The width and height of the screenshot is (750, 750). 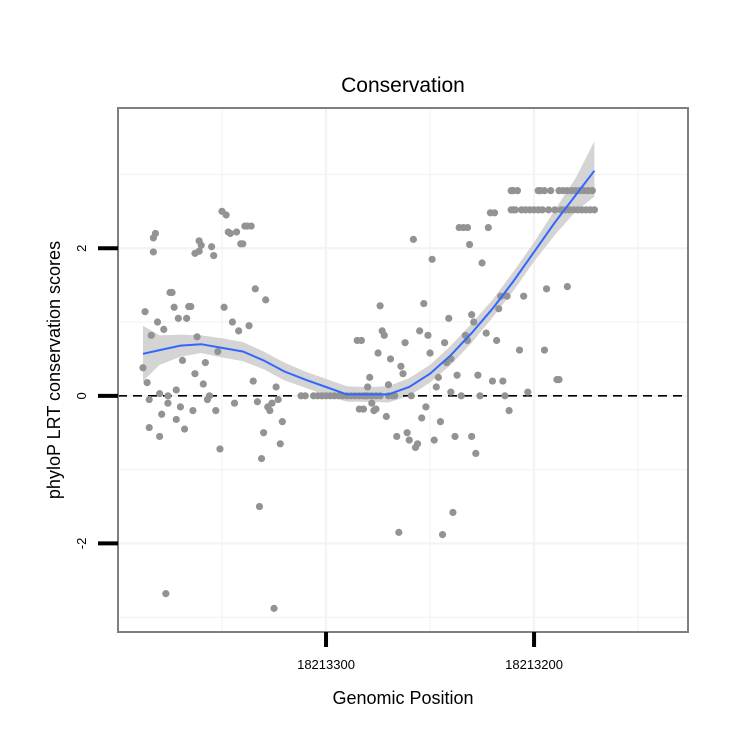 I want to click on y-tick-label: 2, so click(x=81, y=248).